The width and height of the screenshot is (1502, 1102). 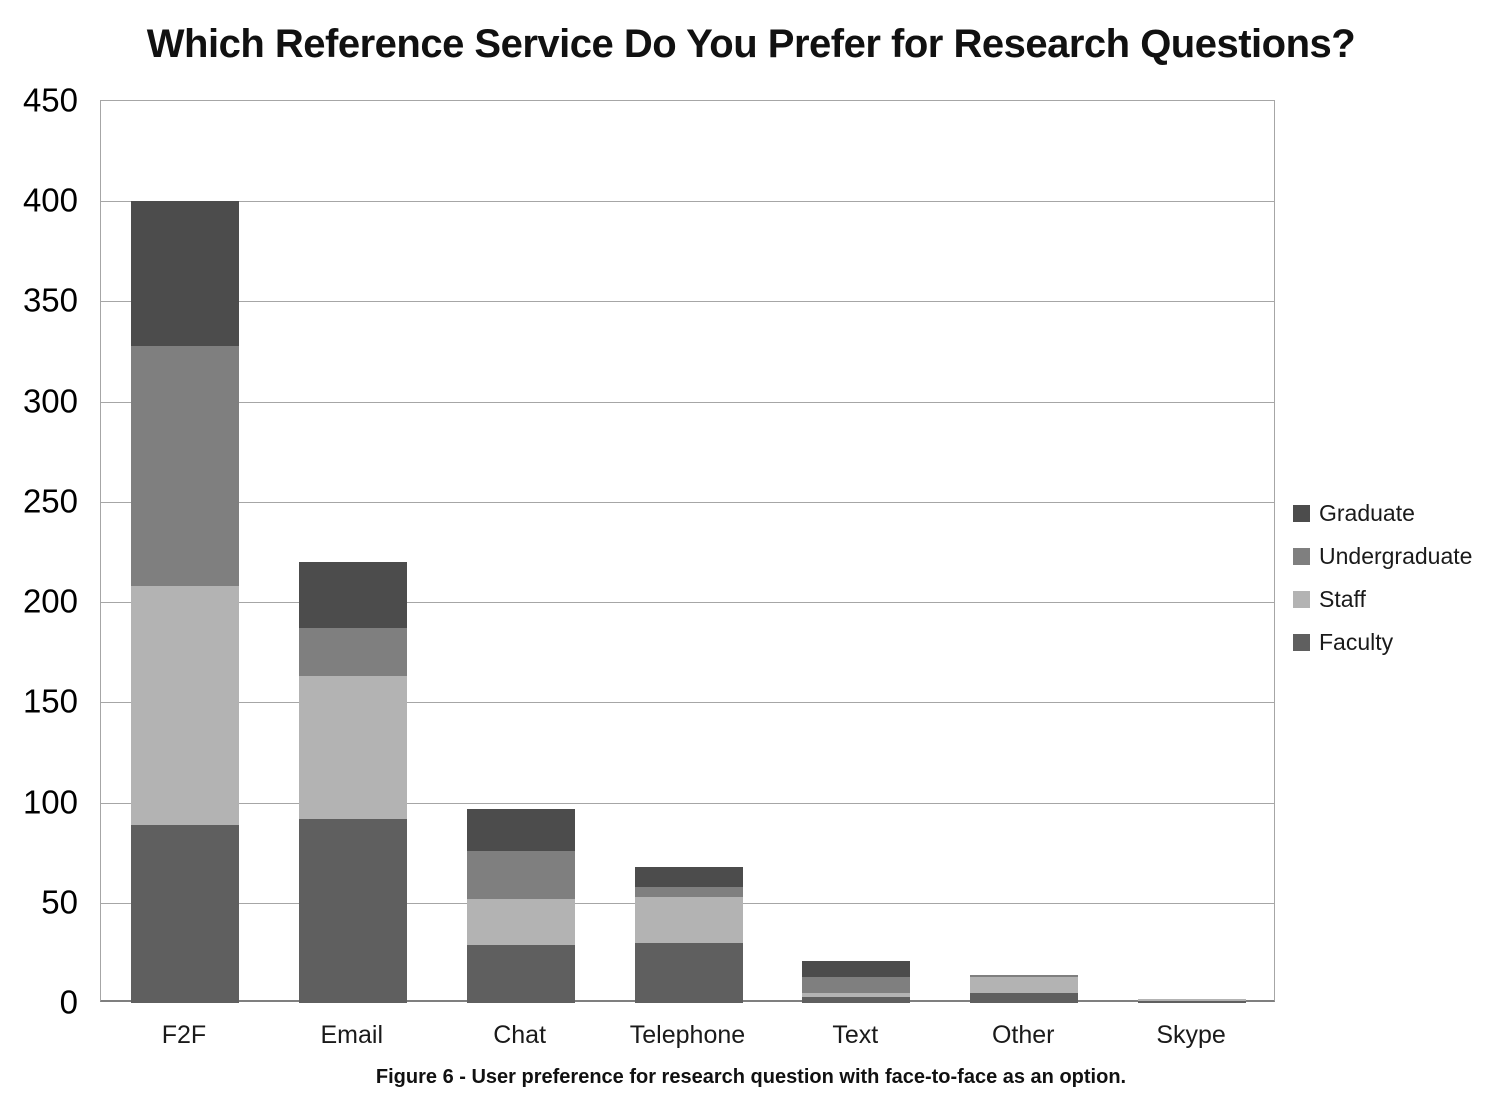 What do you see at coordinates (50, 300) in the screenshot?
I see `y-tick-label-350: 350` at bounding box center [50, 300].